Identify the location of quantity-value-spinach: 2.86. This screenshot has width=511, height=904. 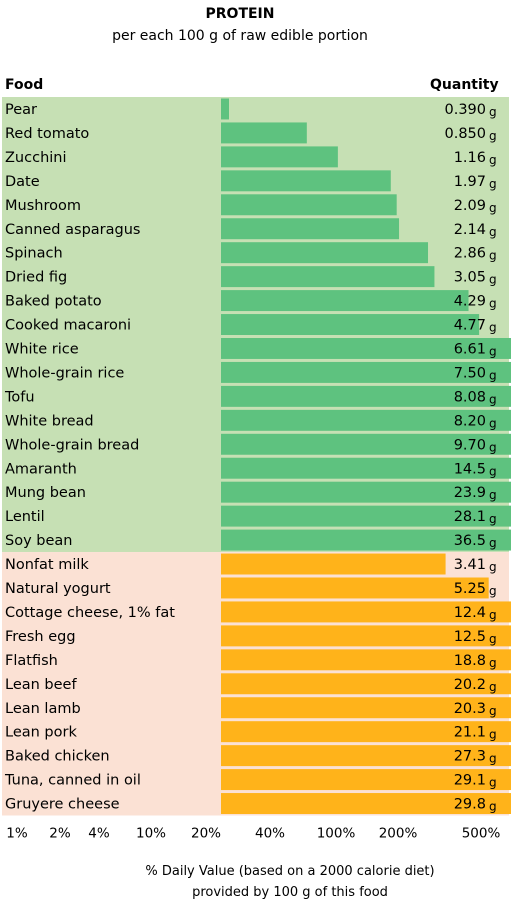
(470, 254).